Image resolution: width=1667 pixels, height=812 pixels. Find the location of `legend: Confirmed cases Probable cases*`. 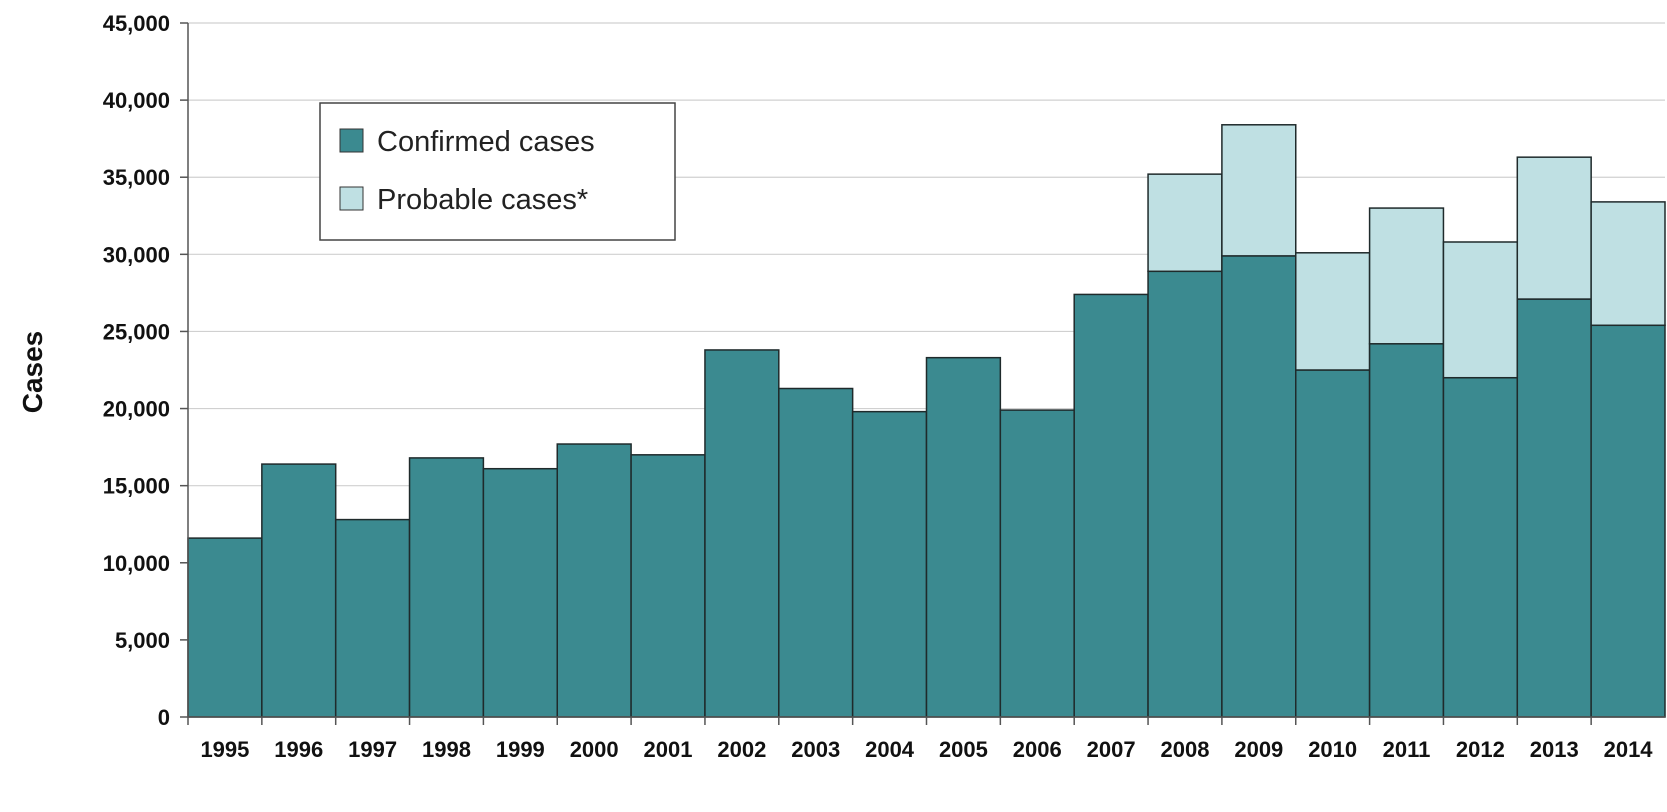

legend: Confirmed cases Probable cases* is located at coordinates (497, 171).